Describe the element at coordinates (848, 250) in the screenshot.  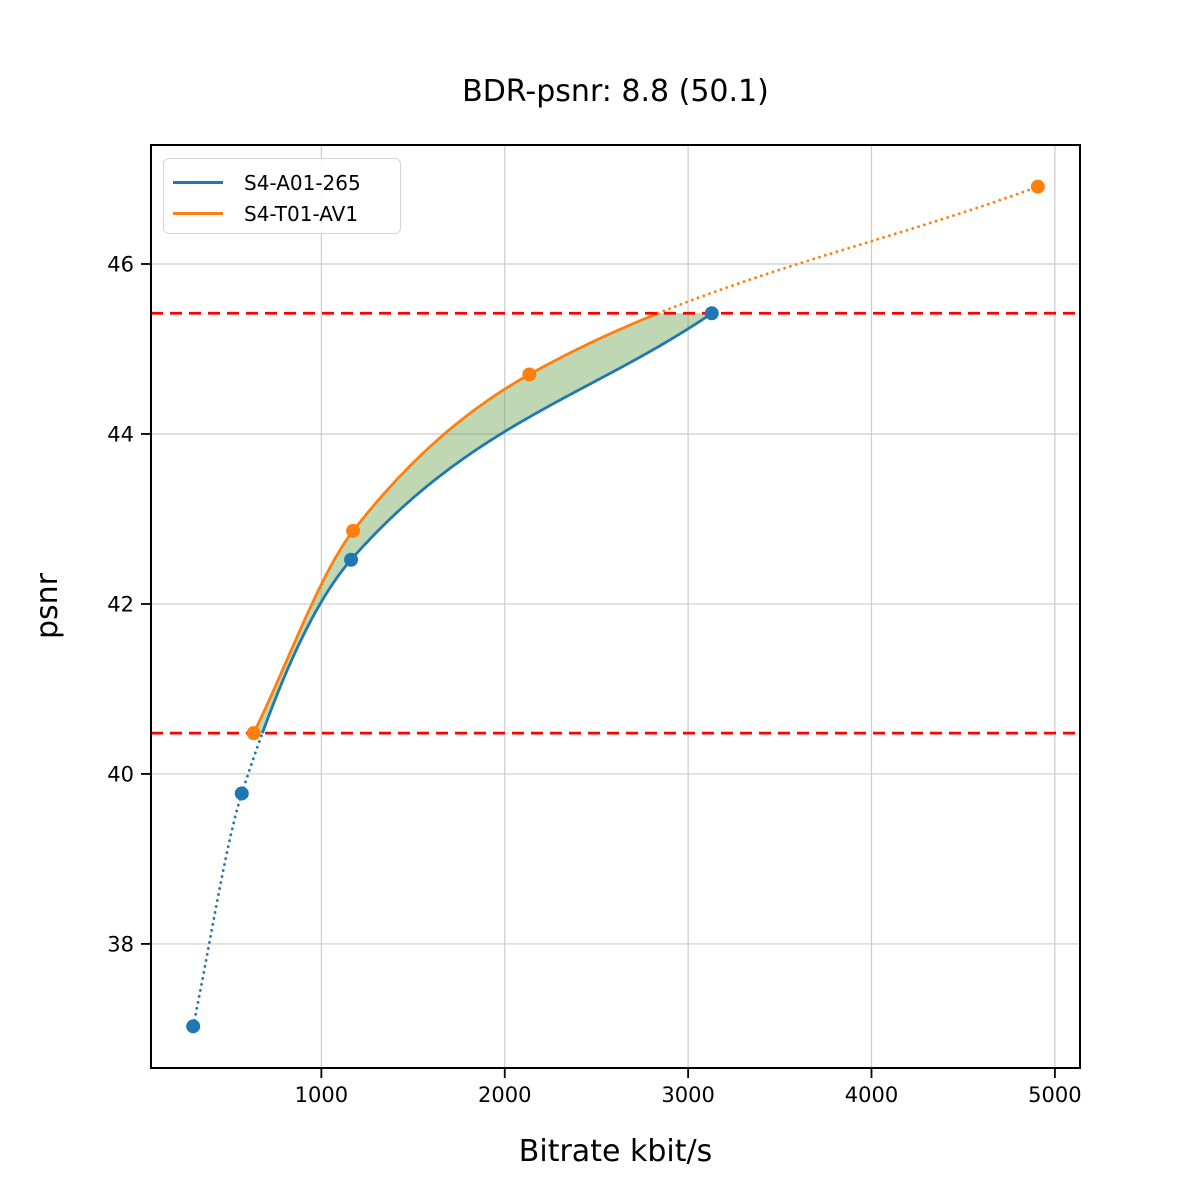
I see `series-line-dotted-S4-T01-AV1` at that location.